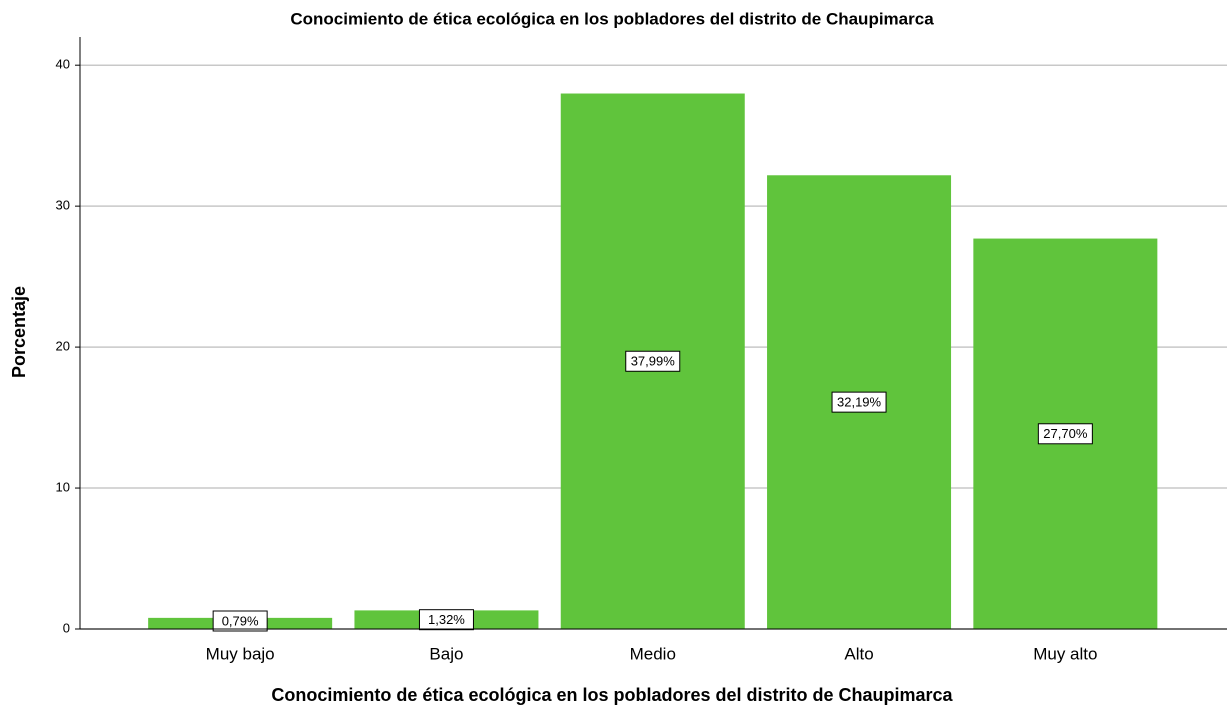 This screenshot has width=1227, height=712. What do you see at coordinates (858, 653) in the screenshot?
I see `x-tick-label: Alto` at bounding box center [858, 653].